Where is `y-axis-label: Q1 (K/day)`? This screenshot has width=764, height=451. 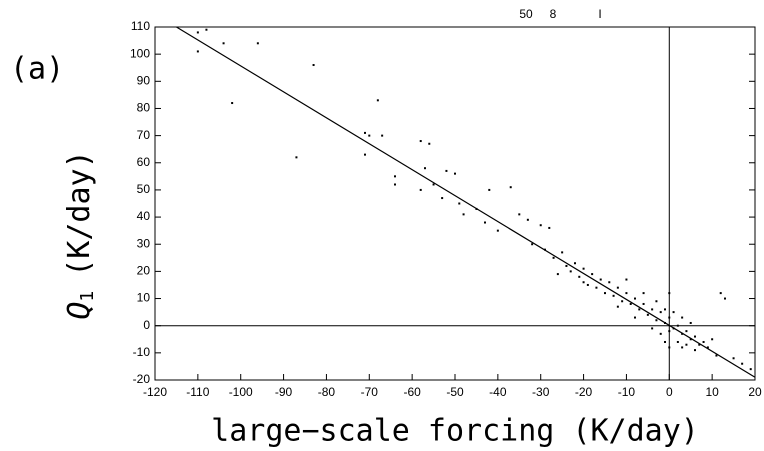
y-axis-label: Q1 (K/day) is located at coordinates (80, 234).